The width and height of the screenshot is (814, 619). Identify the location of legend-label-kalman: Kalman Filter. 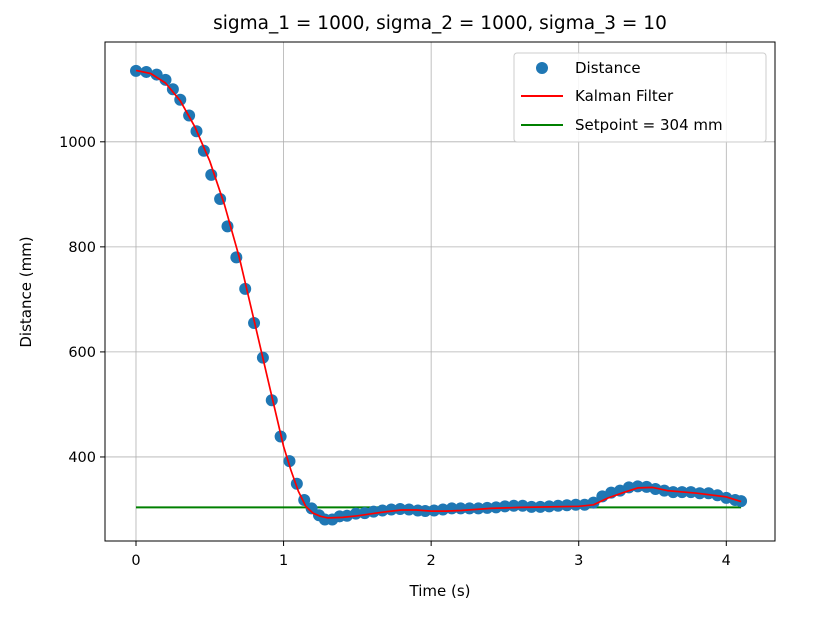
(624, 96).